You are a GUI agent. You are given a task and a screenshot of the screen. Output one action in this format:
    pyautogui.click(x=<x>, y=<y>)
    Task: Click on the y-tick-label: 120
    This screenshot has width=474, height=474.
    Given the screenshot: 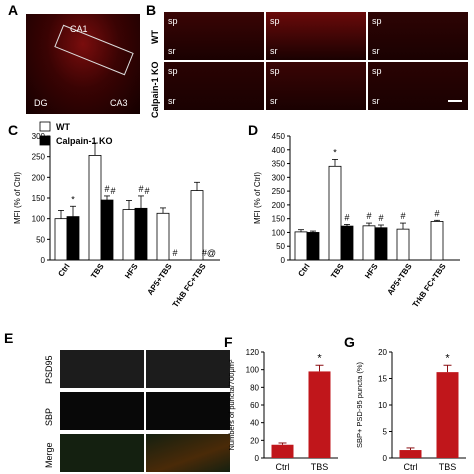 What is the action you would take?
    pyautogui.click(x=253, y=352)
    